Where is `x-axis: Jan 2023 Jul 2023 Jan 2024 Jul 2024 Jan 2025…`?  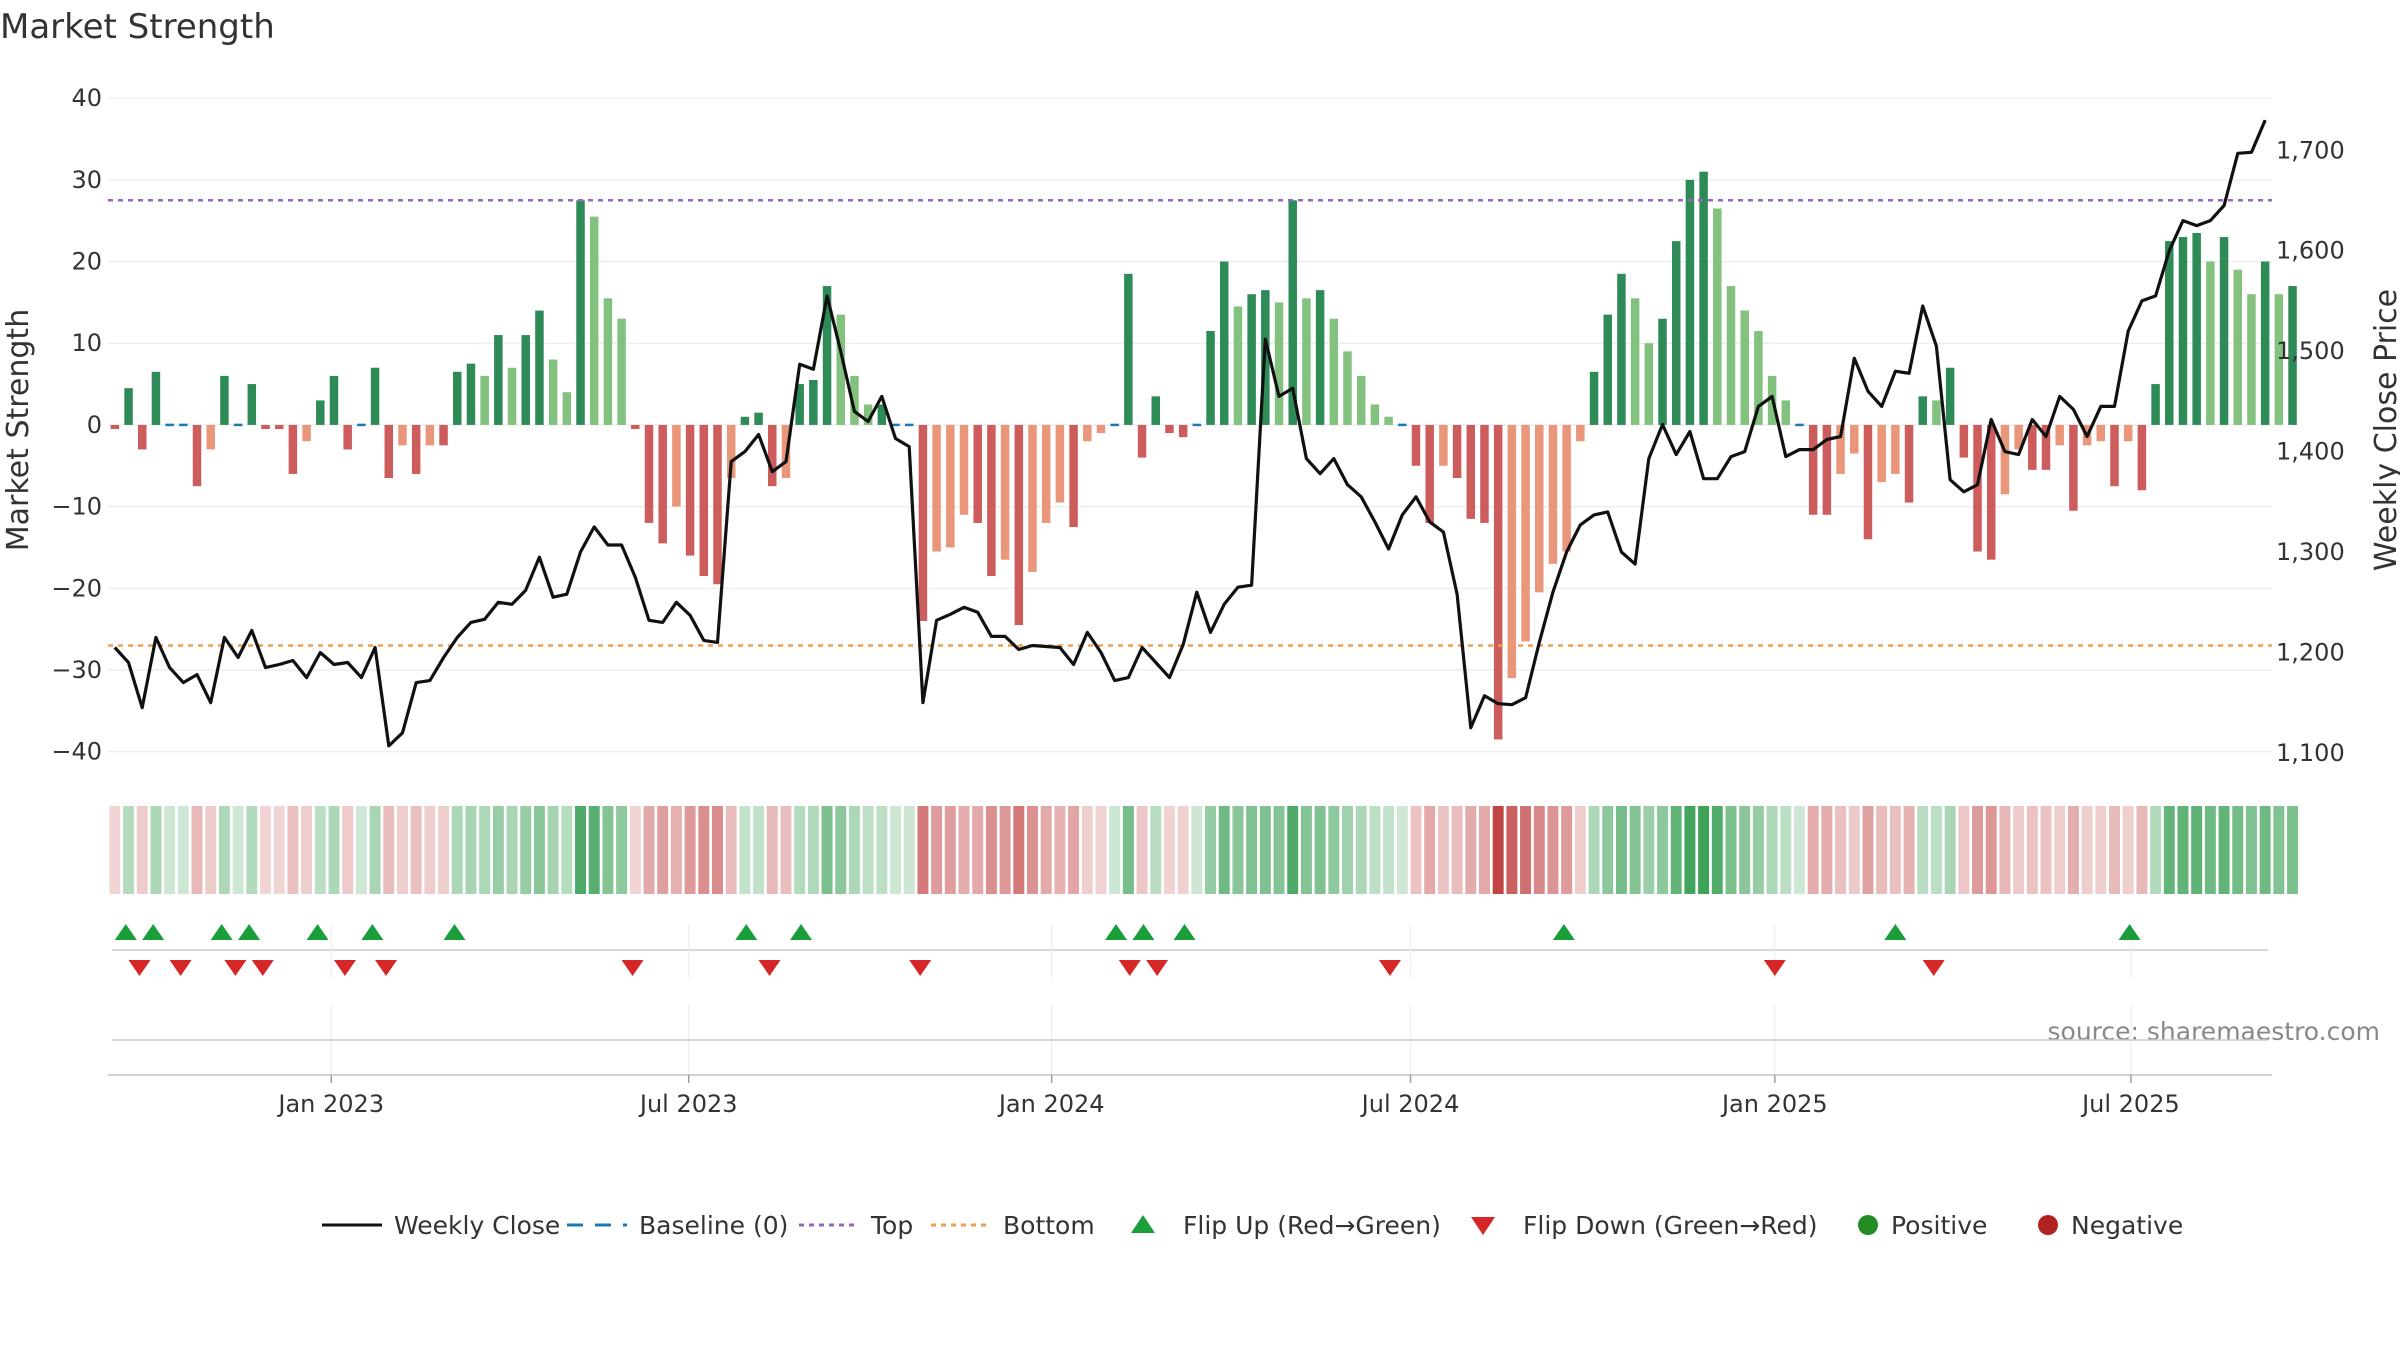 x-axis: Jan 2023 Jul 2023 Jan 2024 Jul 2024 Jan 2025… is located at coordinates (1190, 1061).